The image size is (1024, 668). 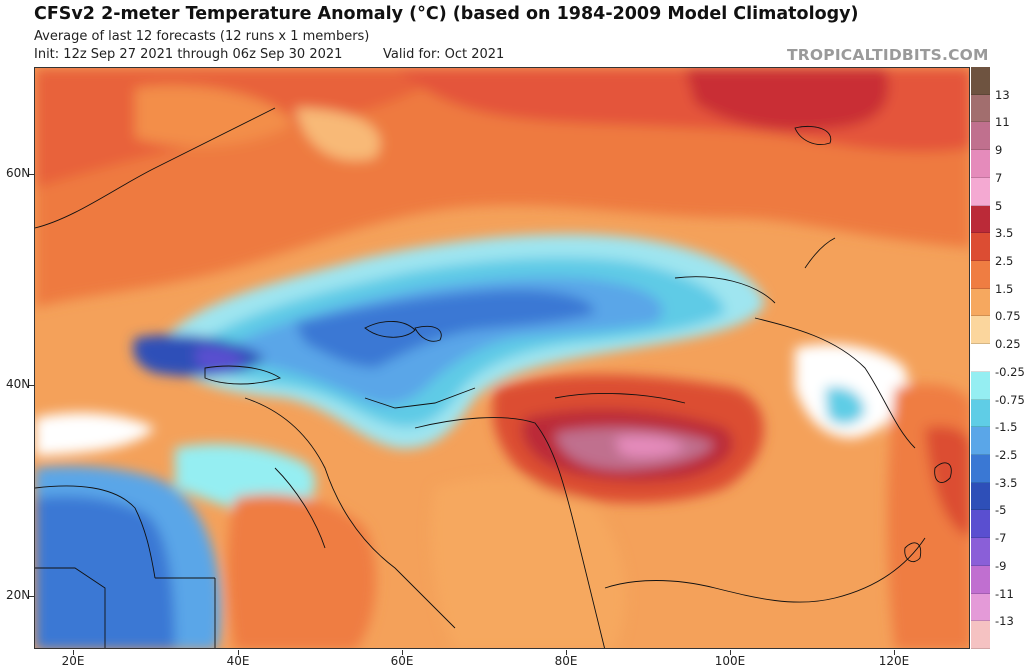 What do you see at coordinates (566, 661) in the screenshot?
I see `longitude-label-80e: 80E` at bounding box center [566, 661].